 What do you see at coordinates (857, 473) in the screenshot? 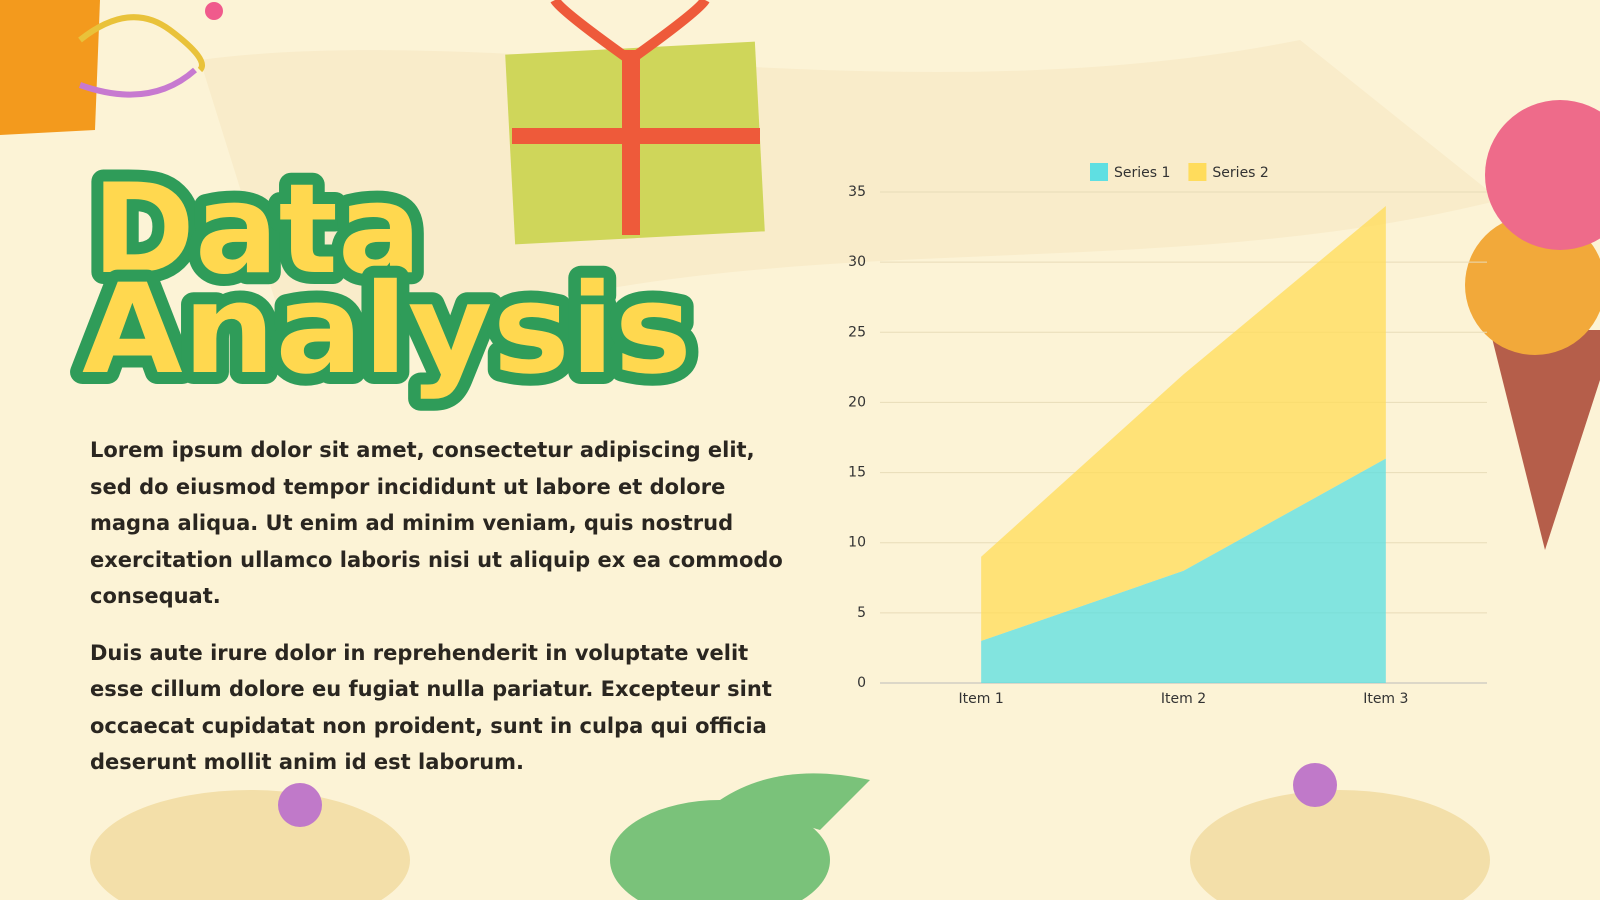
I see `y-tick-label: 15` at bounding box center [857, 473].